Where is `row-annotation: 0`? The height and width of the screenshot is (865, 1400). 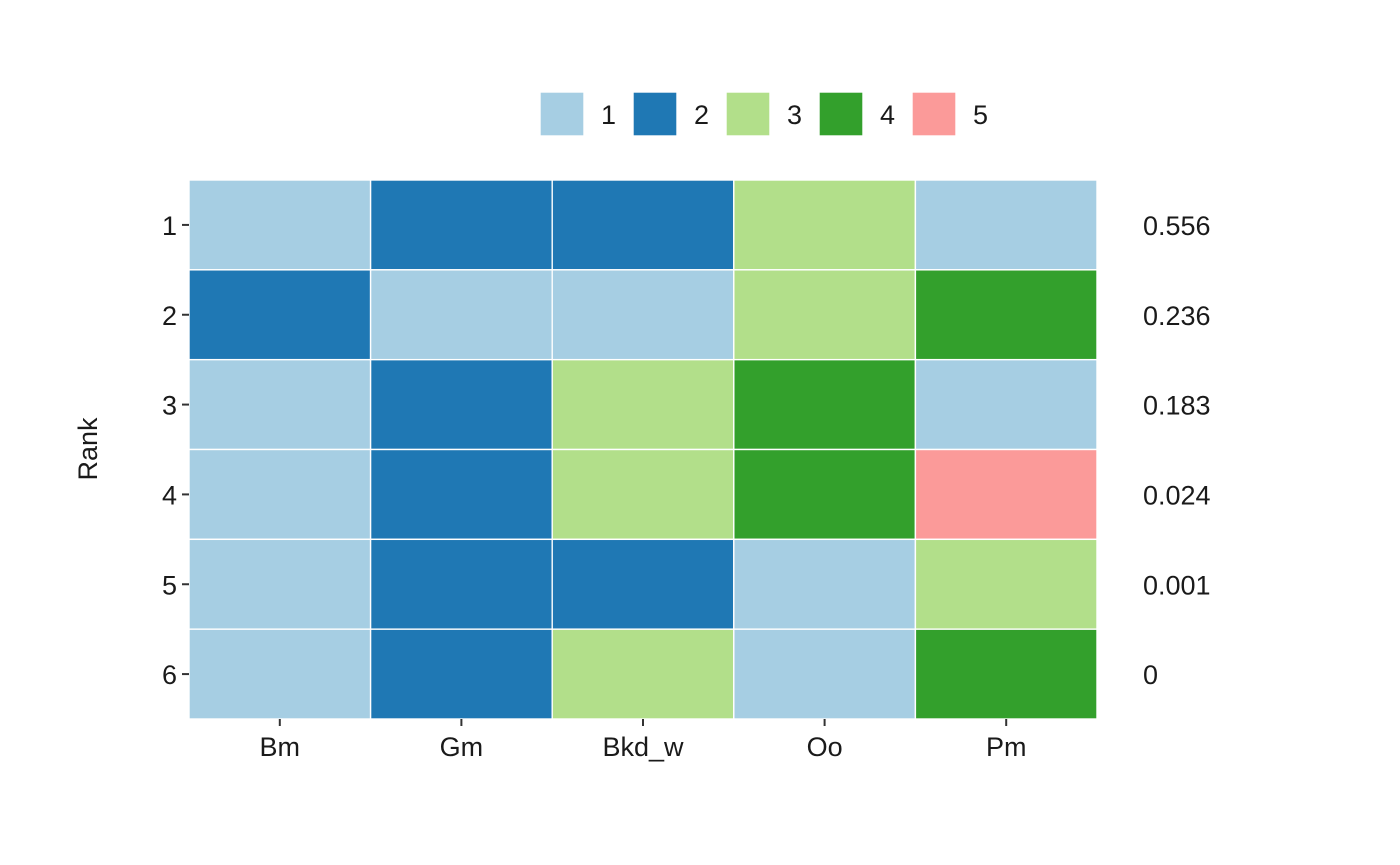 row-annotation: 0 is located at coordinates (1150, 675).